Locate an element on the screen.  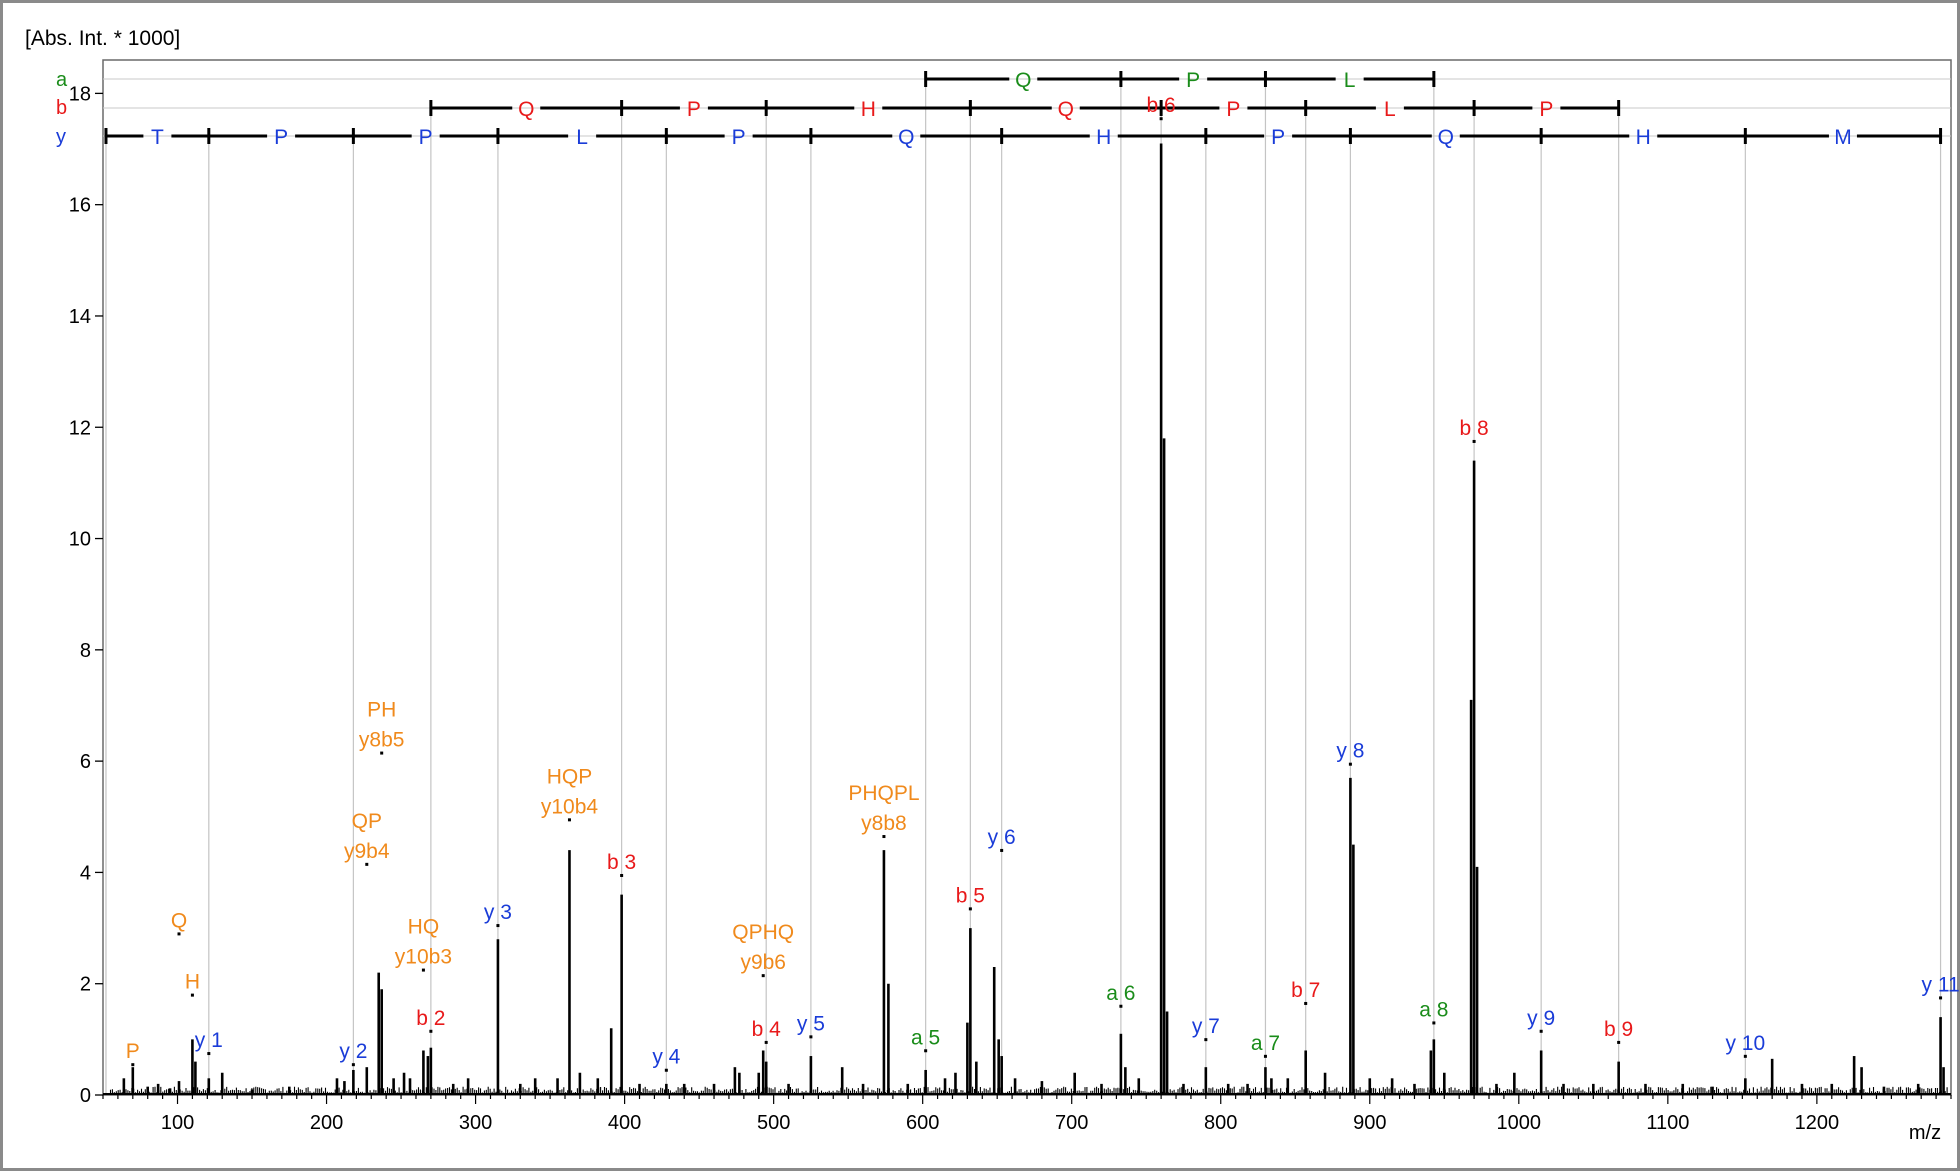
peak-label-internal: PH is located at coordinates (381, 710).